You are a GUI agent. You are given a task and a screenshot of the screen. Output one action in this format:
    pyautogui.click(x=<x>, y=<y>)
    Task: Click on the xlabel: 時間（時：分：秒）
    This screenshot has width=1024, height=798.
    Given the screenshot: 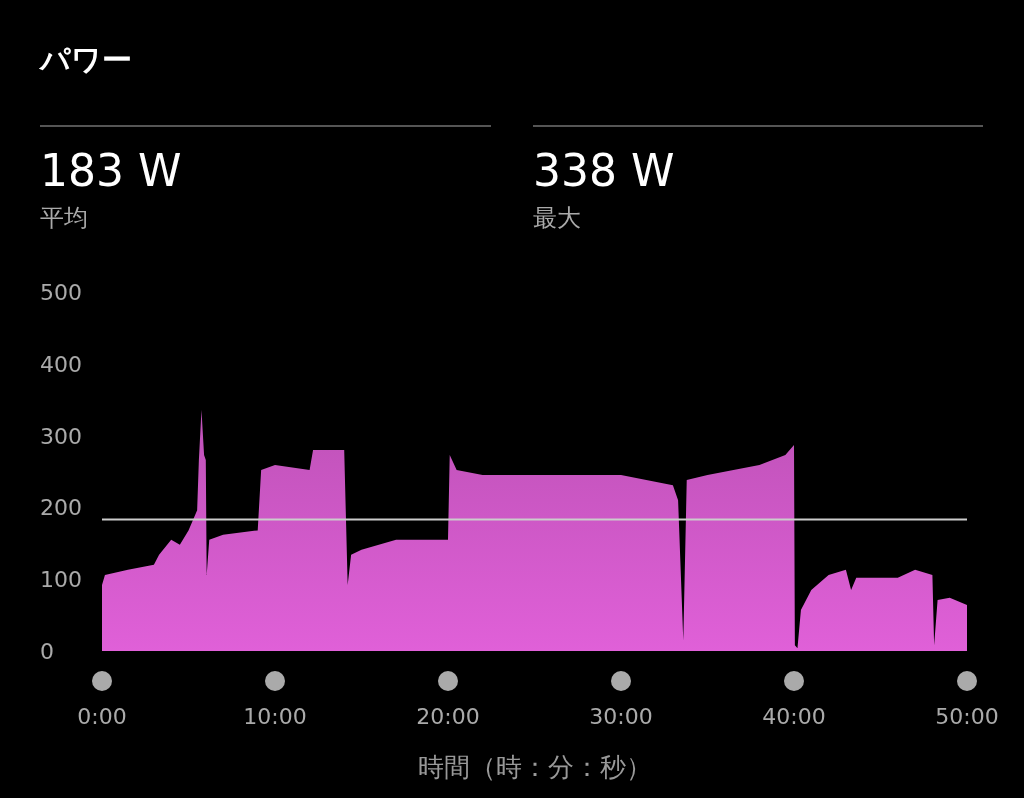 What is the action you would take?
    pyautogui.click(x=534, y=767)
    